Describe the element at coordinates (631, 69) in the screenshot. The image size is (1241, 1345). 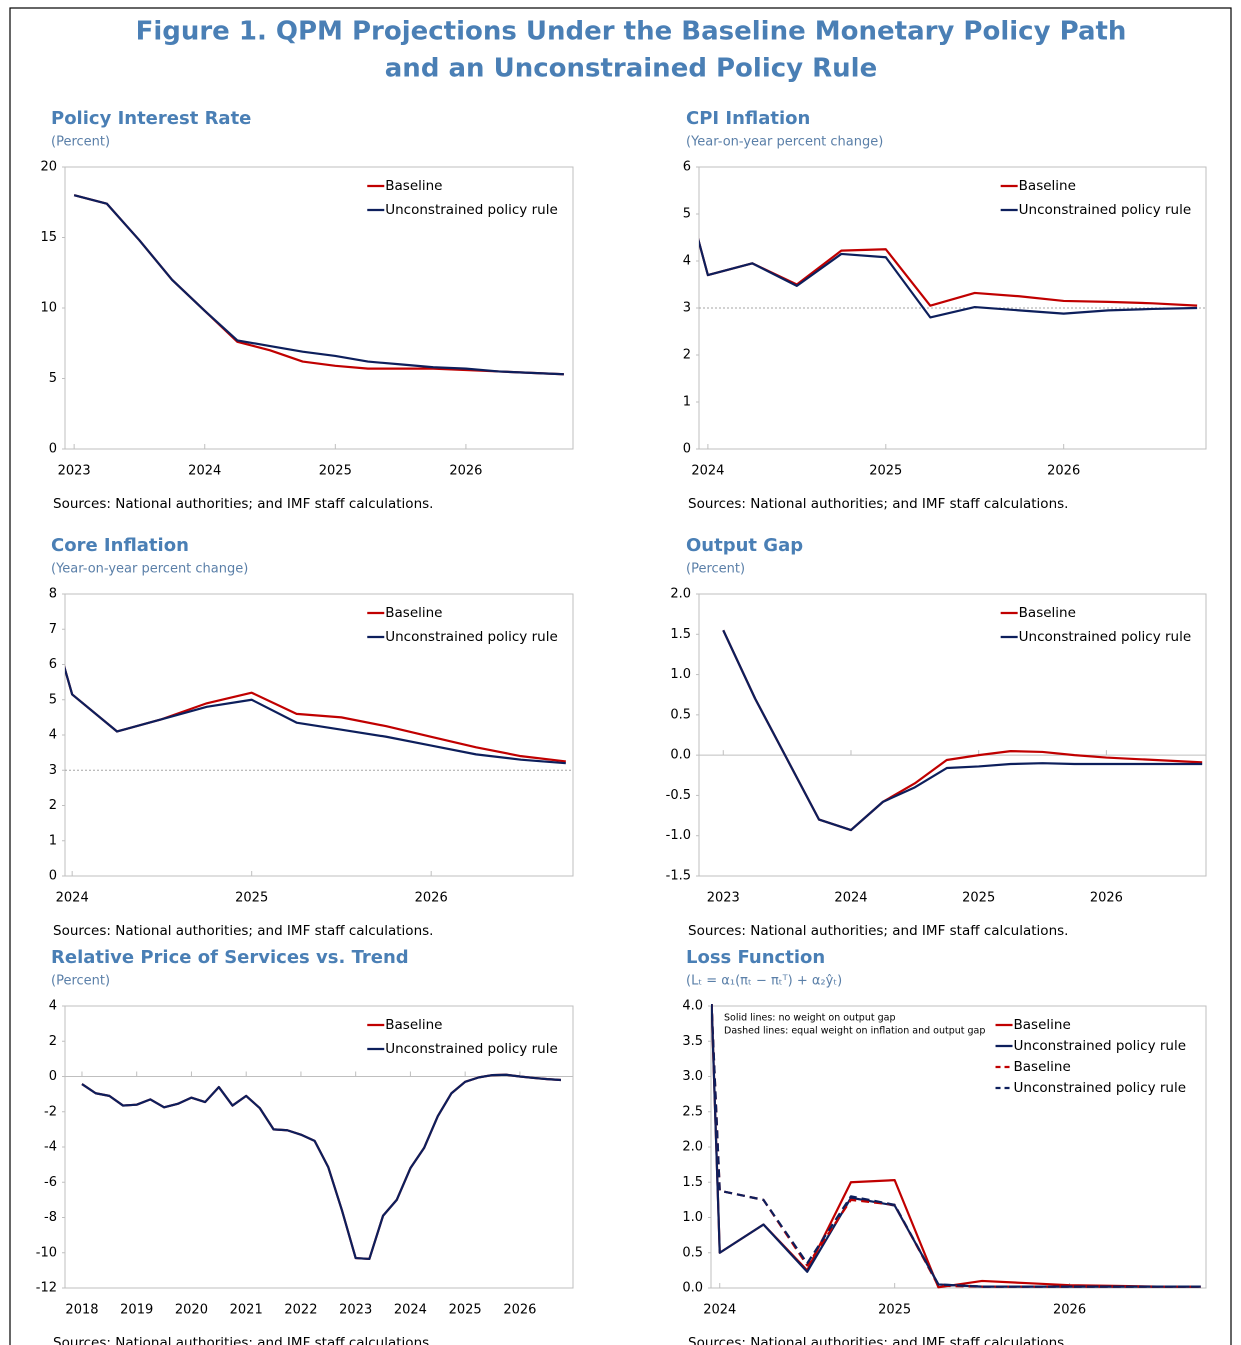
I see `figure-title: and an Unconstrained Policy Rule` at that location.